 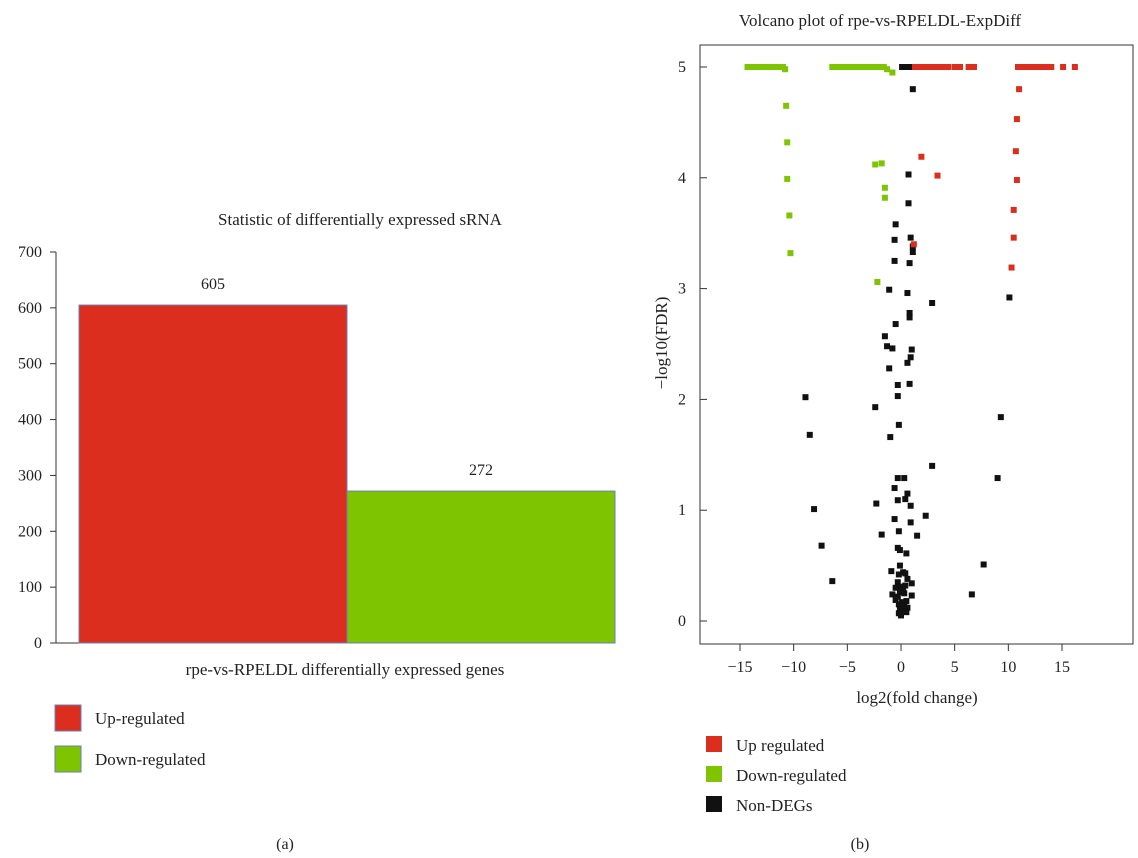 I want to click on volcano-y-tick-label: 5, so click(x=682, y=67).